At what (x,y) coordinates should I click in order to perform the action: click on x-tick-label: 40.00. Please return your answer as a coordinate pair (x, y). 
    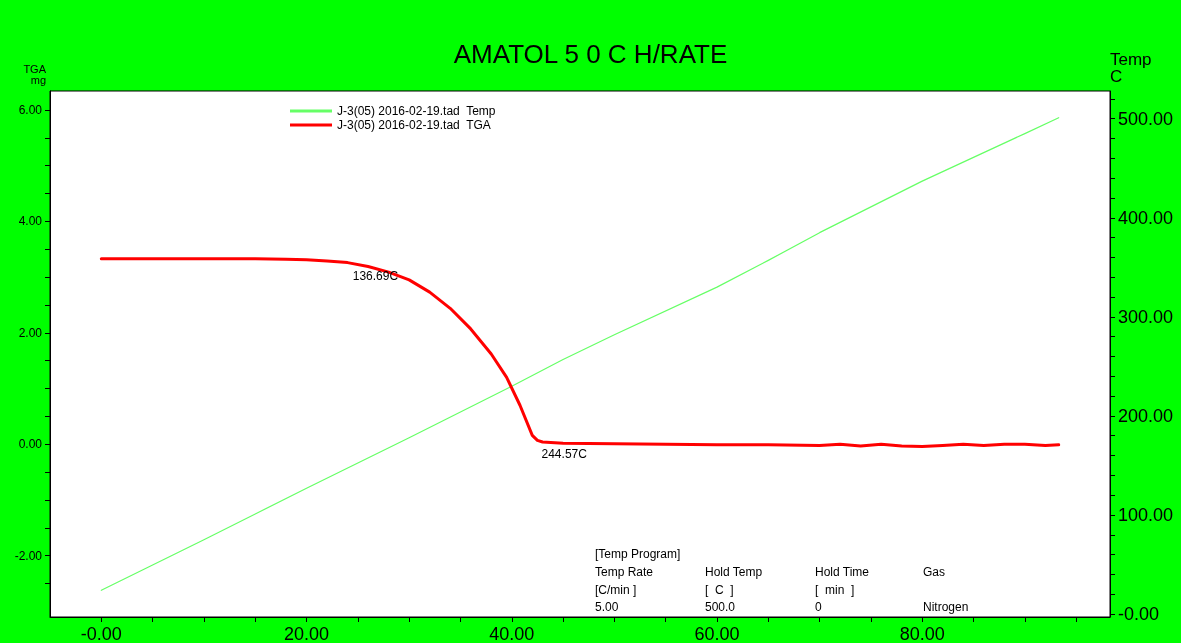
    Looking at the image, I should click on (512, 633).